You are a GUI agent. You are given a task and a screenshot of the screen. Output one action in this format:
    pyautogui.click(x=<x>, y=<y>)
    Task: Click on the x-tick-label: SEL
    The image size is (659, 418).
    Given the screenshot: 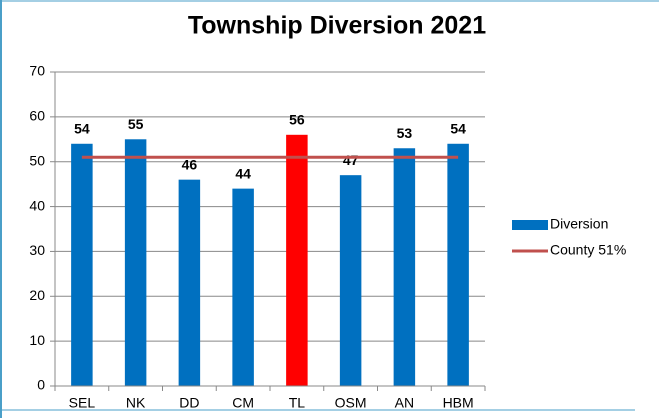 What is the action you would take?
    pyautogui.click(x=82, y=403)
    